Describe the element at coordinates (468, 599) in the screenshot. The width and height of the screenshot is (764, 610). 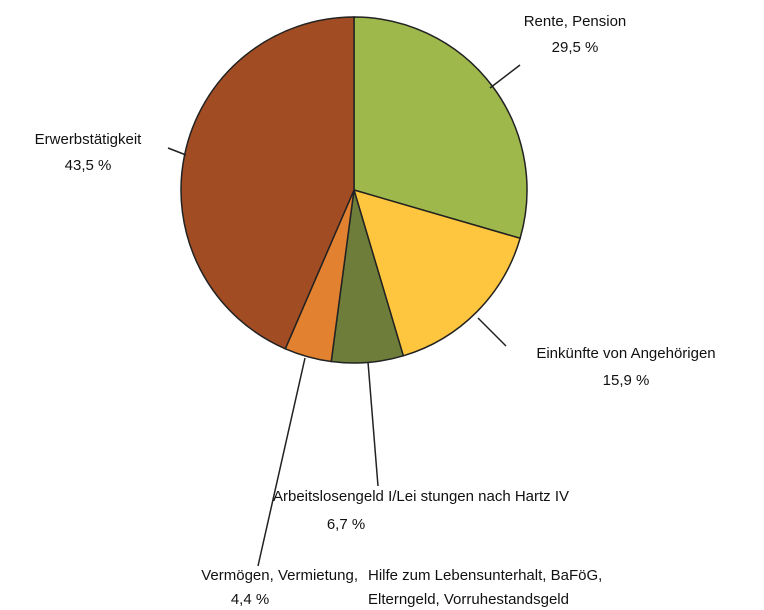
I see `slice-label: Elterngeld, Vorruhestandsgeld` at that location.